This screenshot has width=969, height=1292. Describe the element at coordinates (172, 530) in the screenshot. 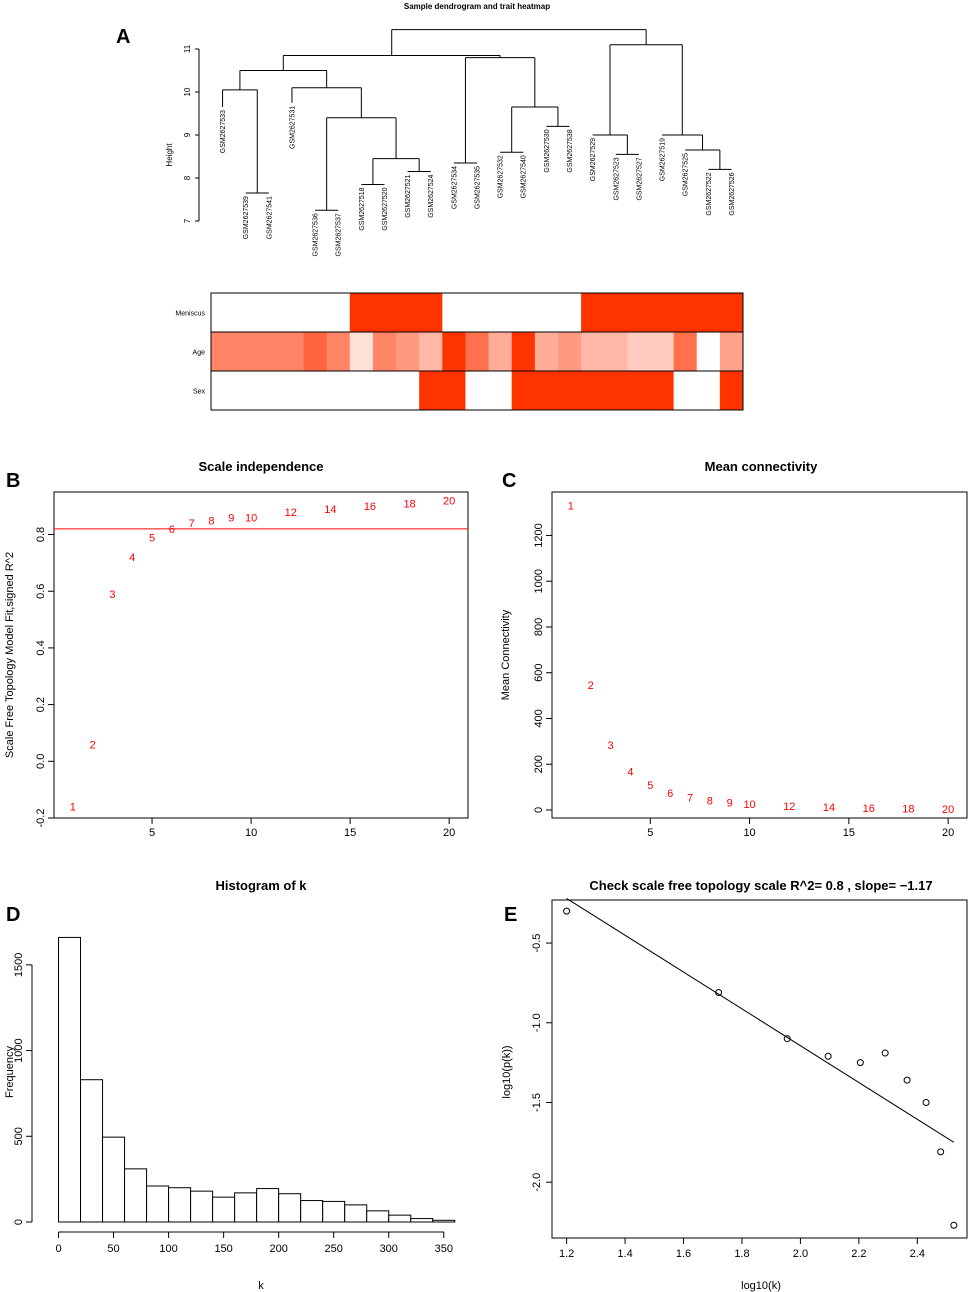

I see `scale-independence-point-label: 6` at that location.